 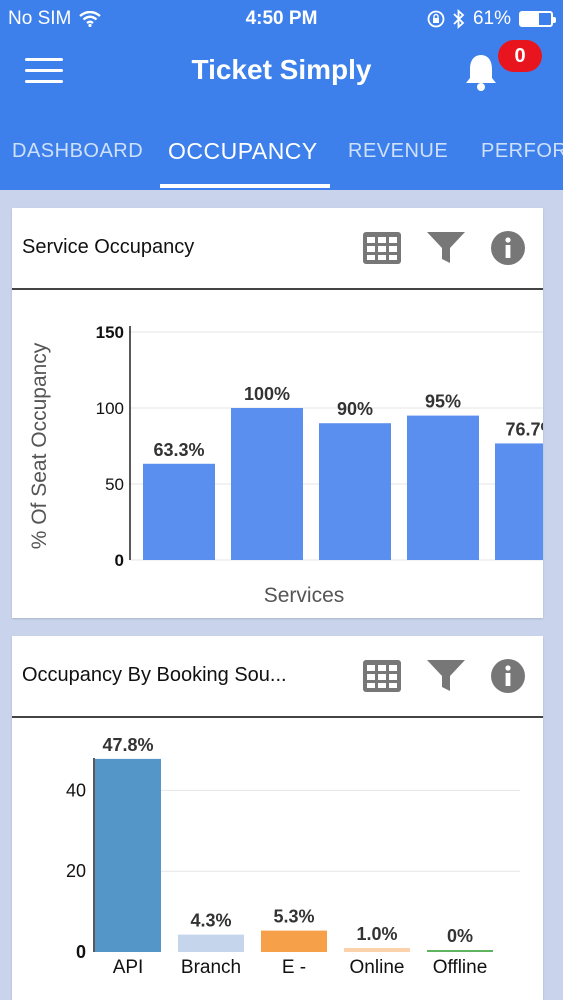 What do you see at coordinates (398, 151) in the screenshot?
I see `tab-revenue: REVENUE` at bounding box center [398, 151].